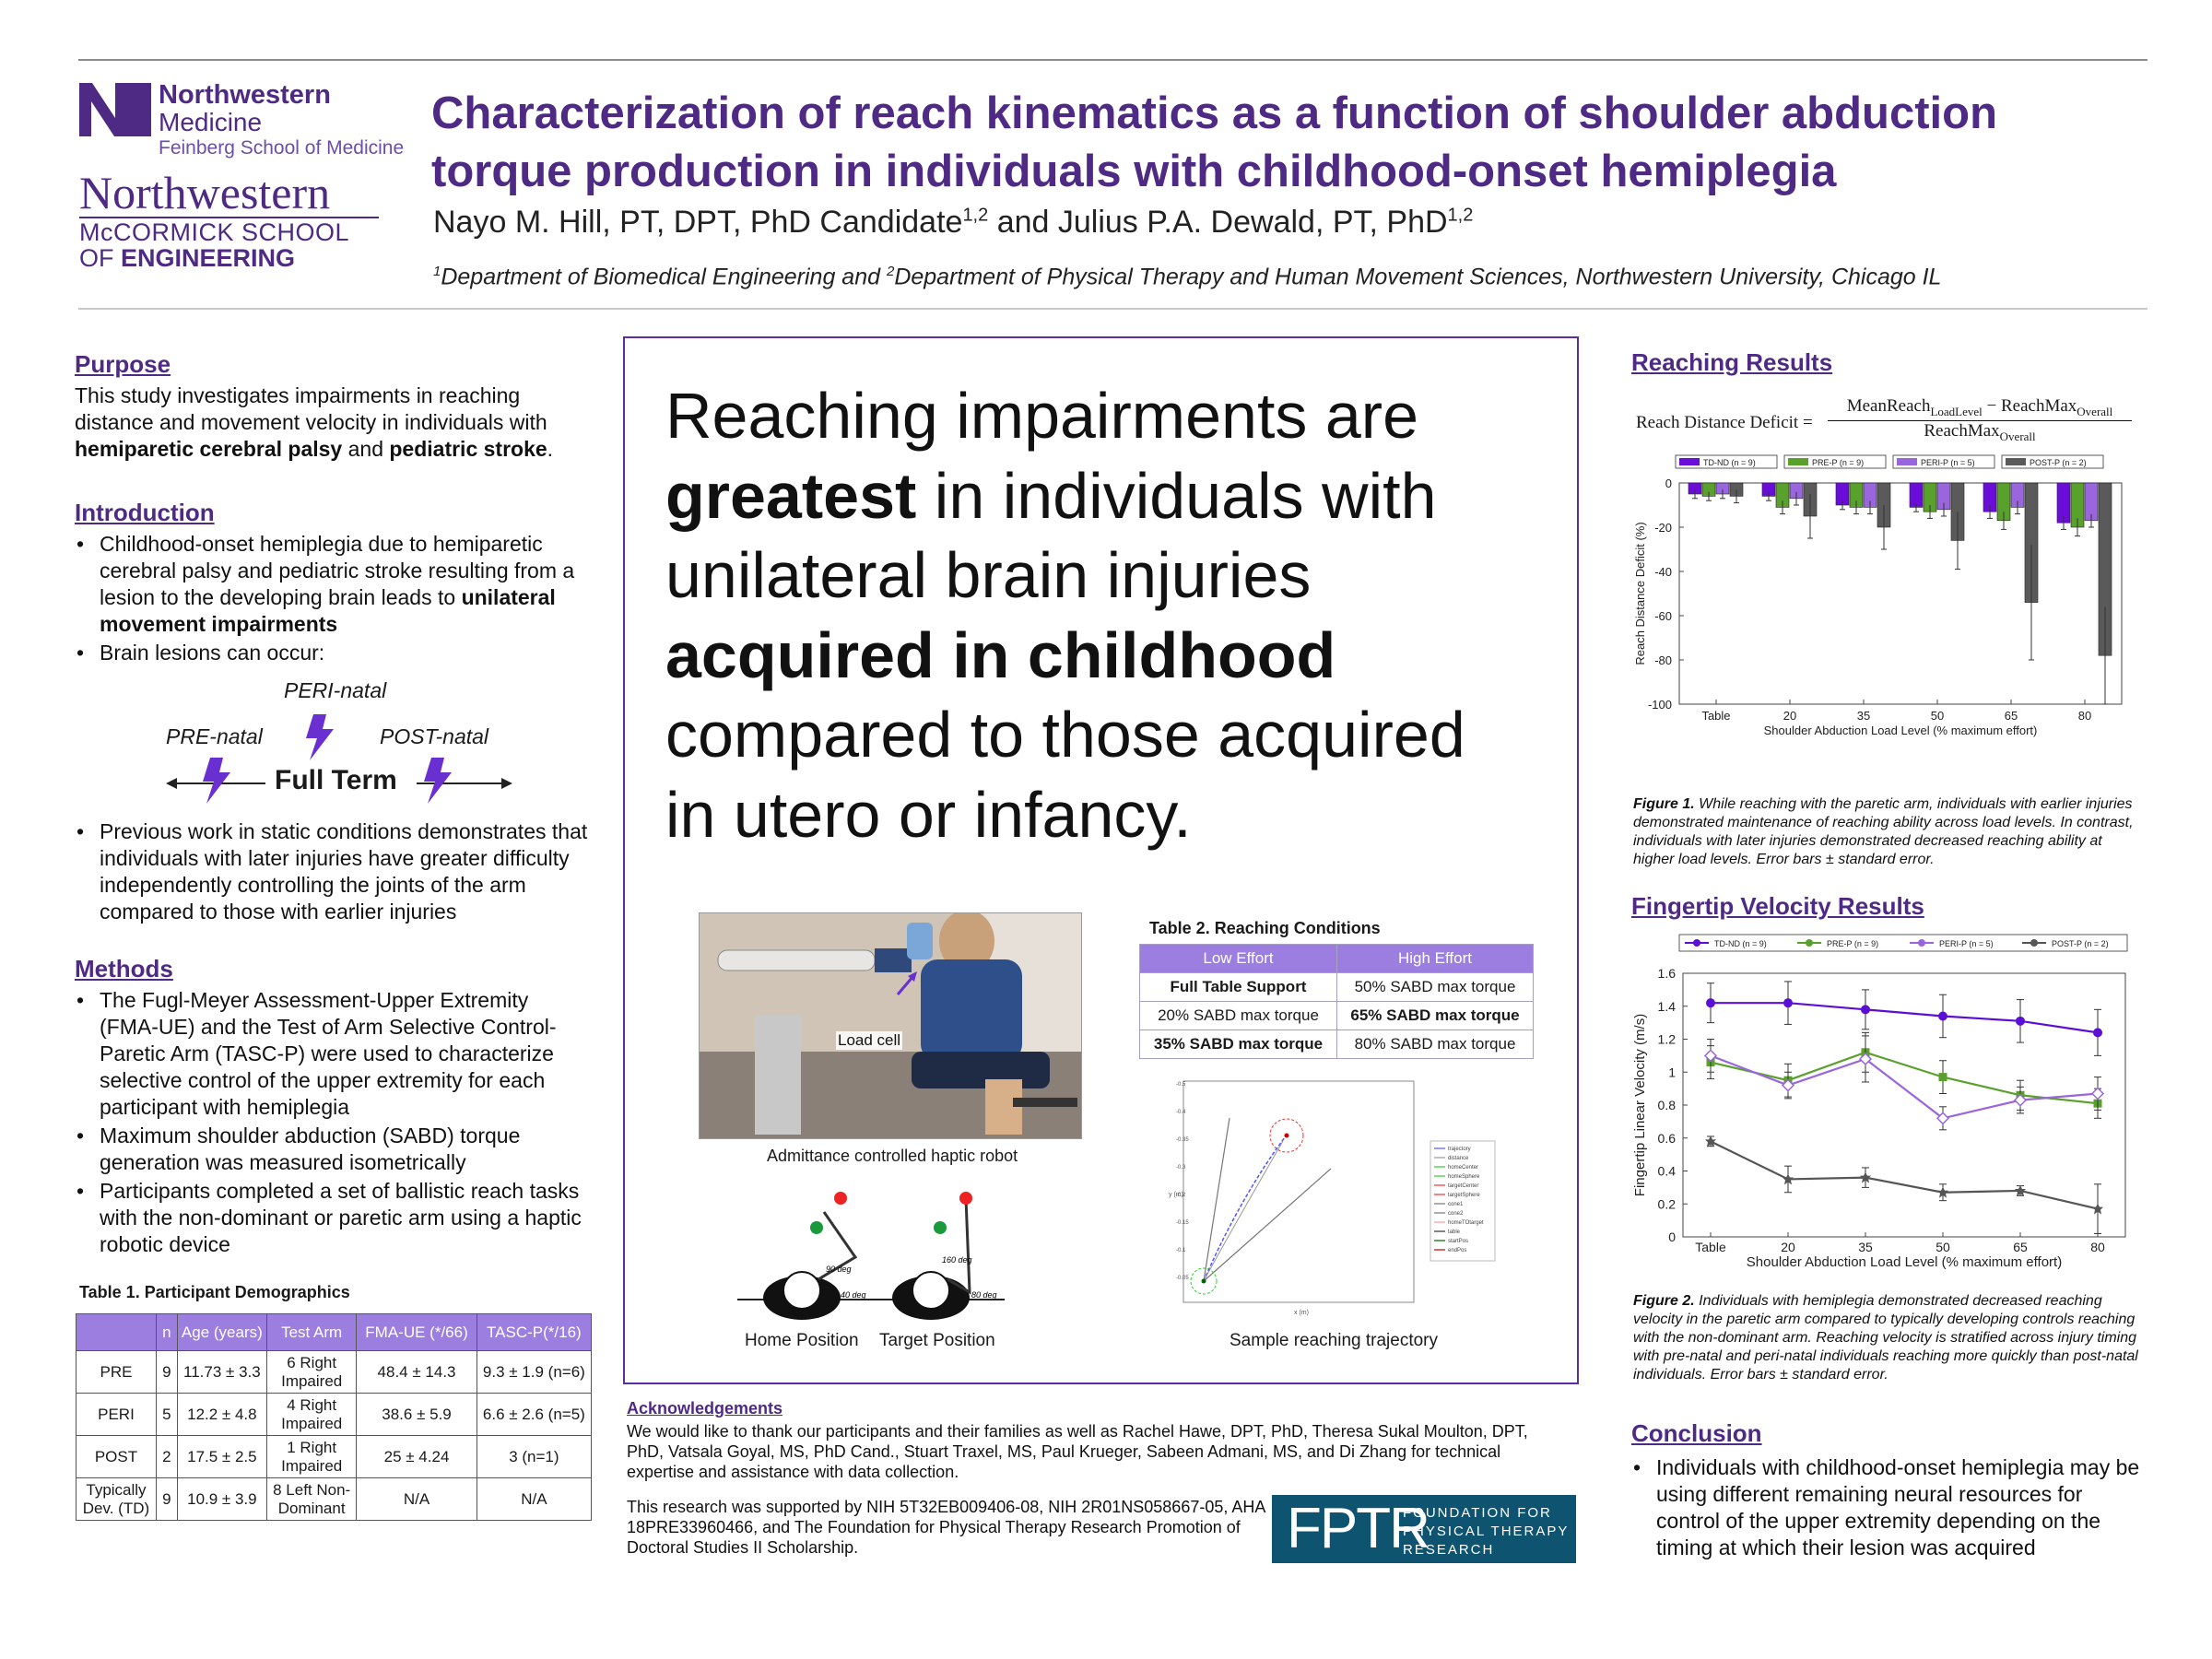 The image size is (2212, 1659). What do you see at coordinates (1301, 1313) in the screenshot?
I see `traj-xlabel: x (m)` at bounding box center [1301, 1313].